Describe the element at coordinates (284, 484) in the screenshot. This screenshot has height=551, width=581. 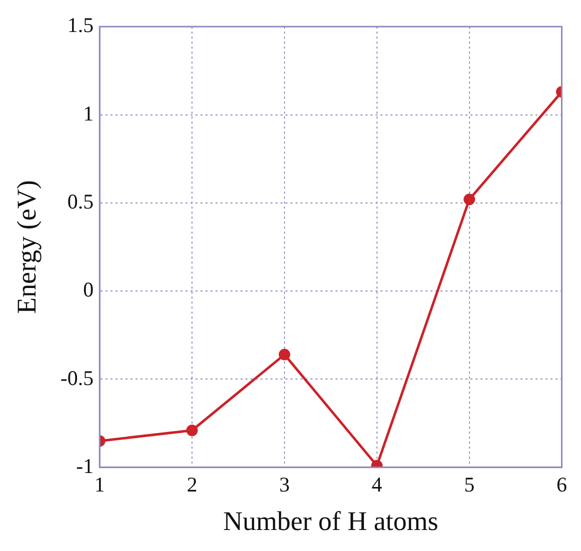
I see `x-tick-label: 3` at that location.